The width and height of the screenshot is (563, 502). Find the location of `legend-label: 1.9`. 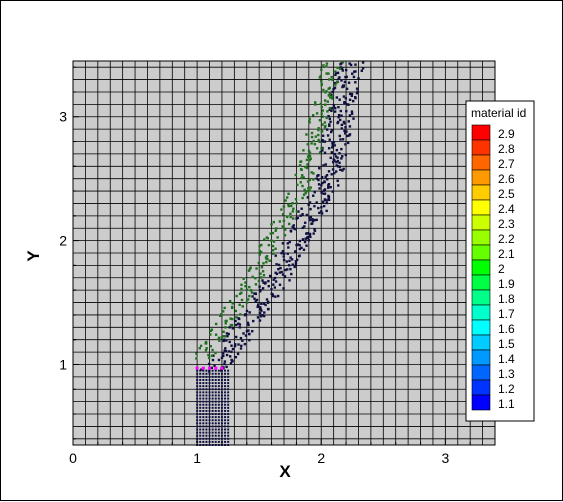

legend-label: 1.9 is located at coordinates (506, 284).